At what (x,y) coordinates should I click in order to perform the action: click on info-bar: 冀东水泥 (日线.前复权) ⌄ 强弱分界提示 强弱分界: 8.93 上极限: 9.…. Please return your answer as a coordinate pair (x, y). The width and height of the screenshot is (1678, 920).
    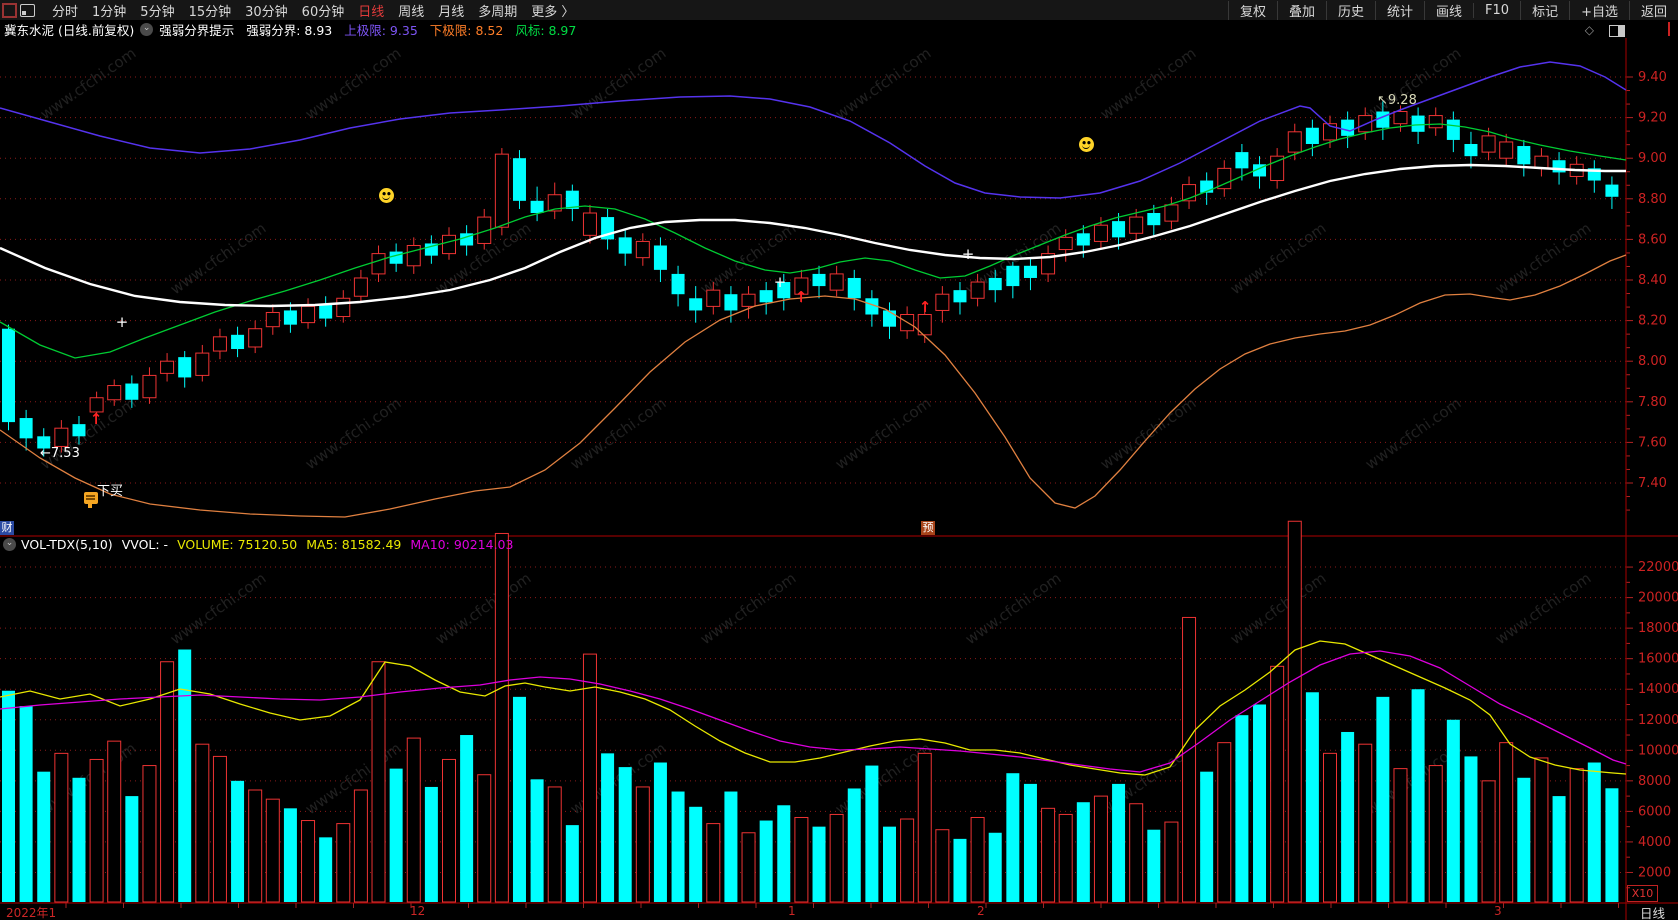
    Looking at the image, I should click on (839, 29).